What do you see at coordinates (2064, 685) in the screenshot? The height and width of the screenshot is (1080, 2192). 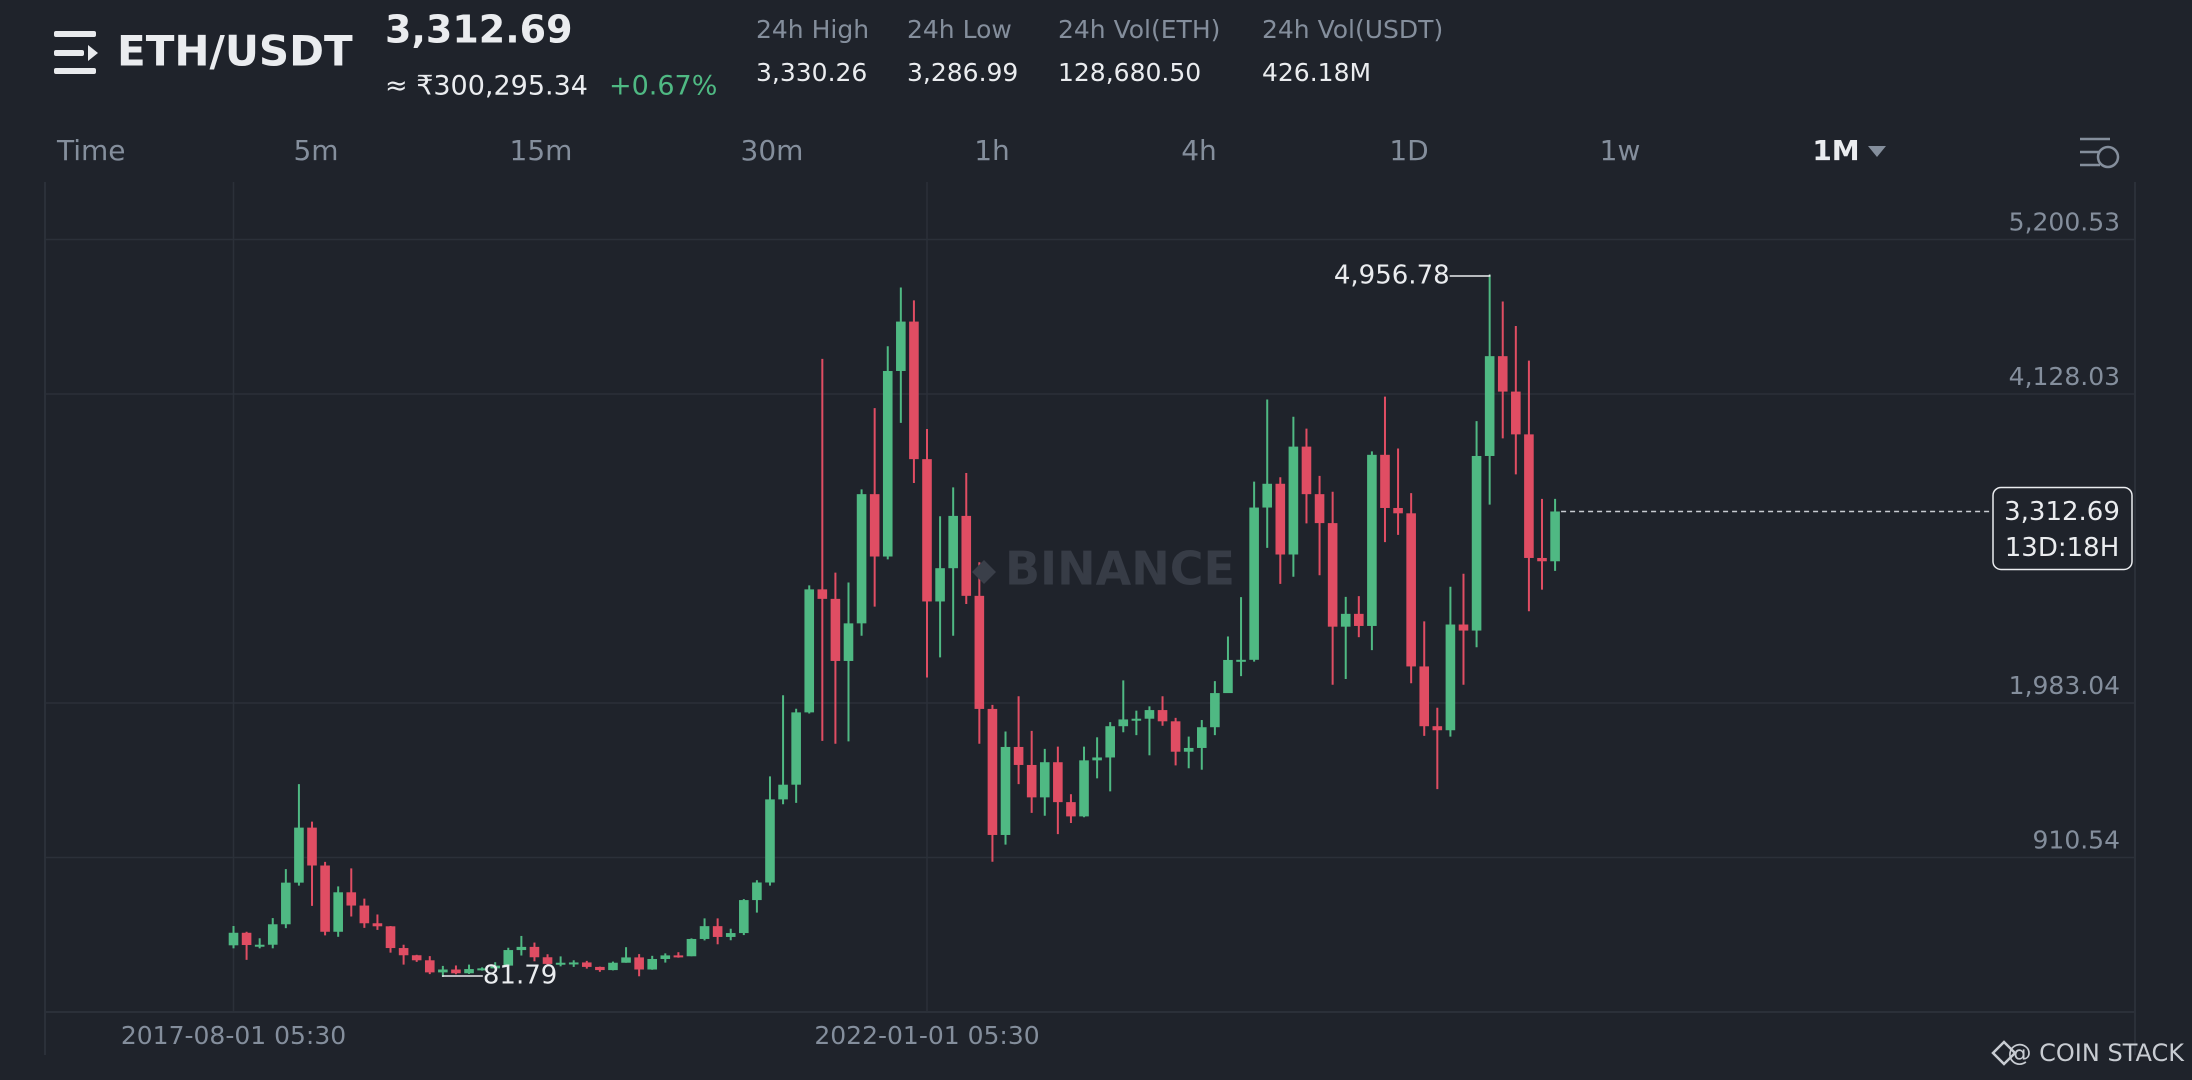 I see `y-tick-label: 1,983.04` at bounding box center [2064, 685].